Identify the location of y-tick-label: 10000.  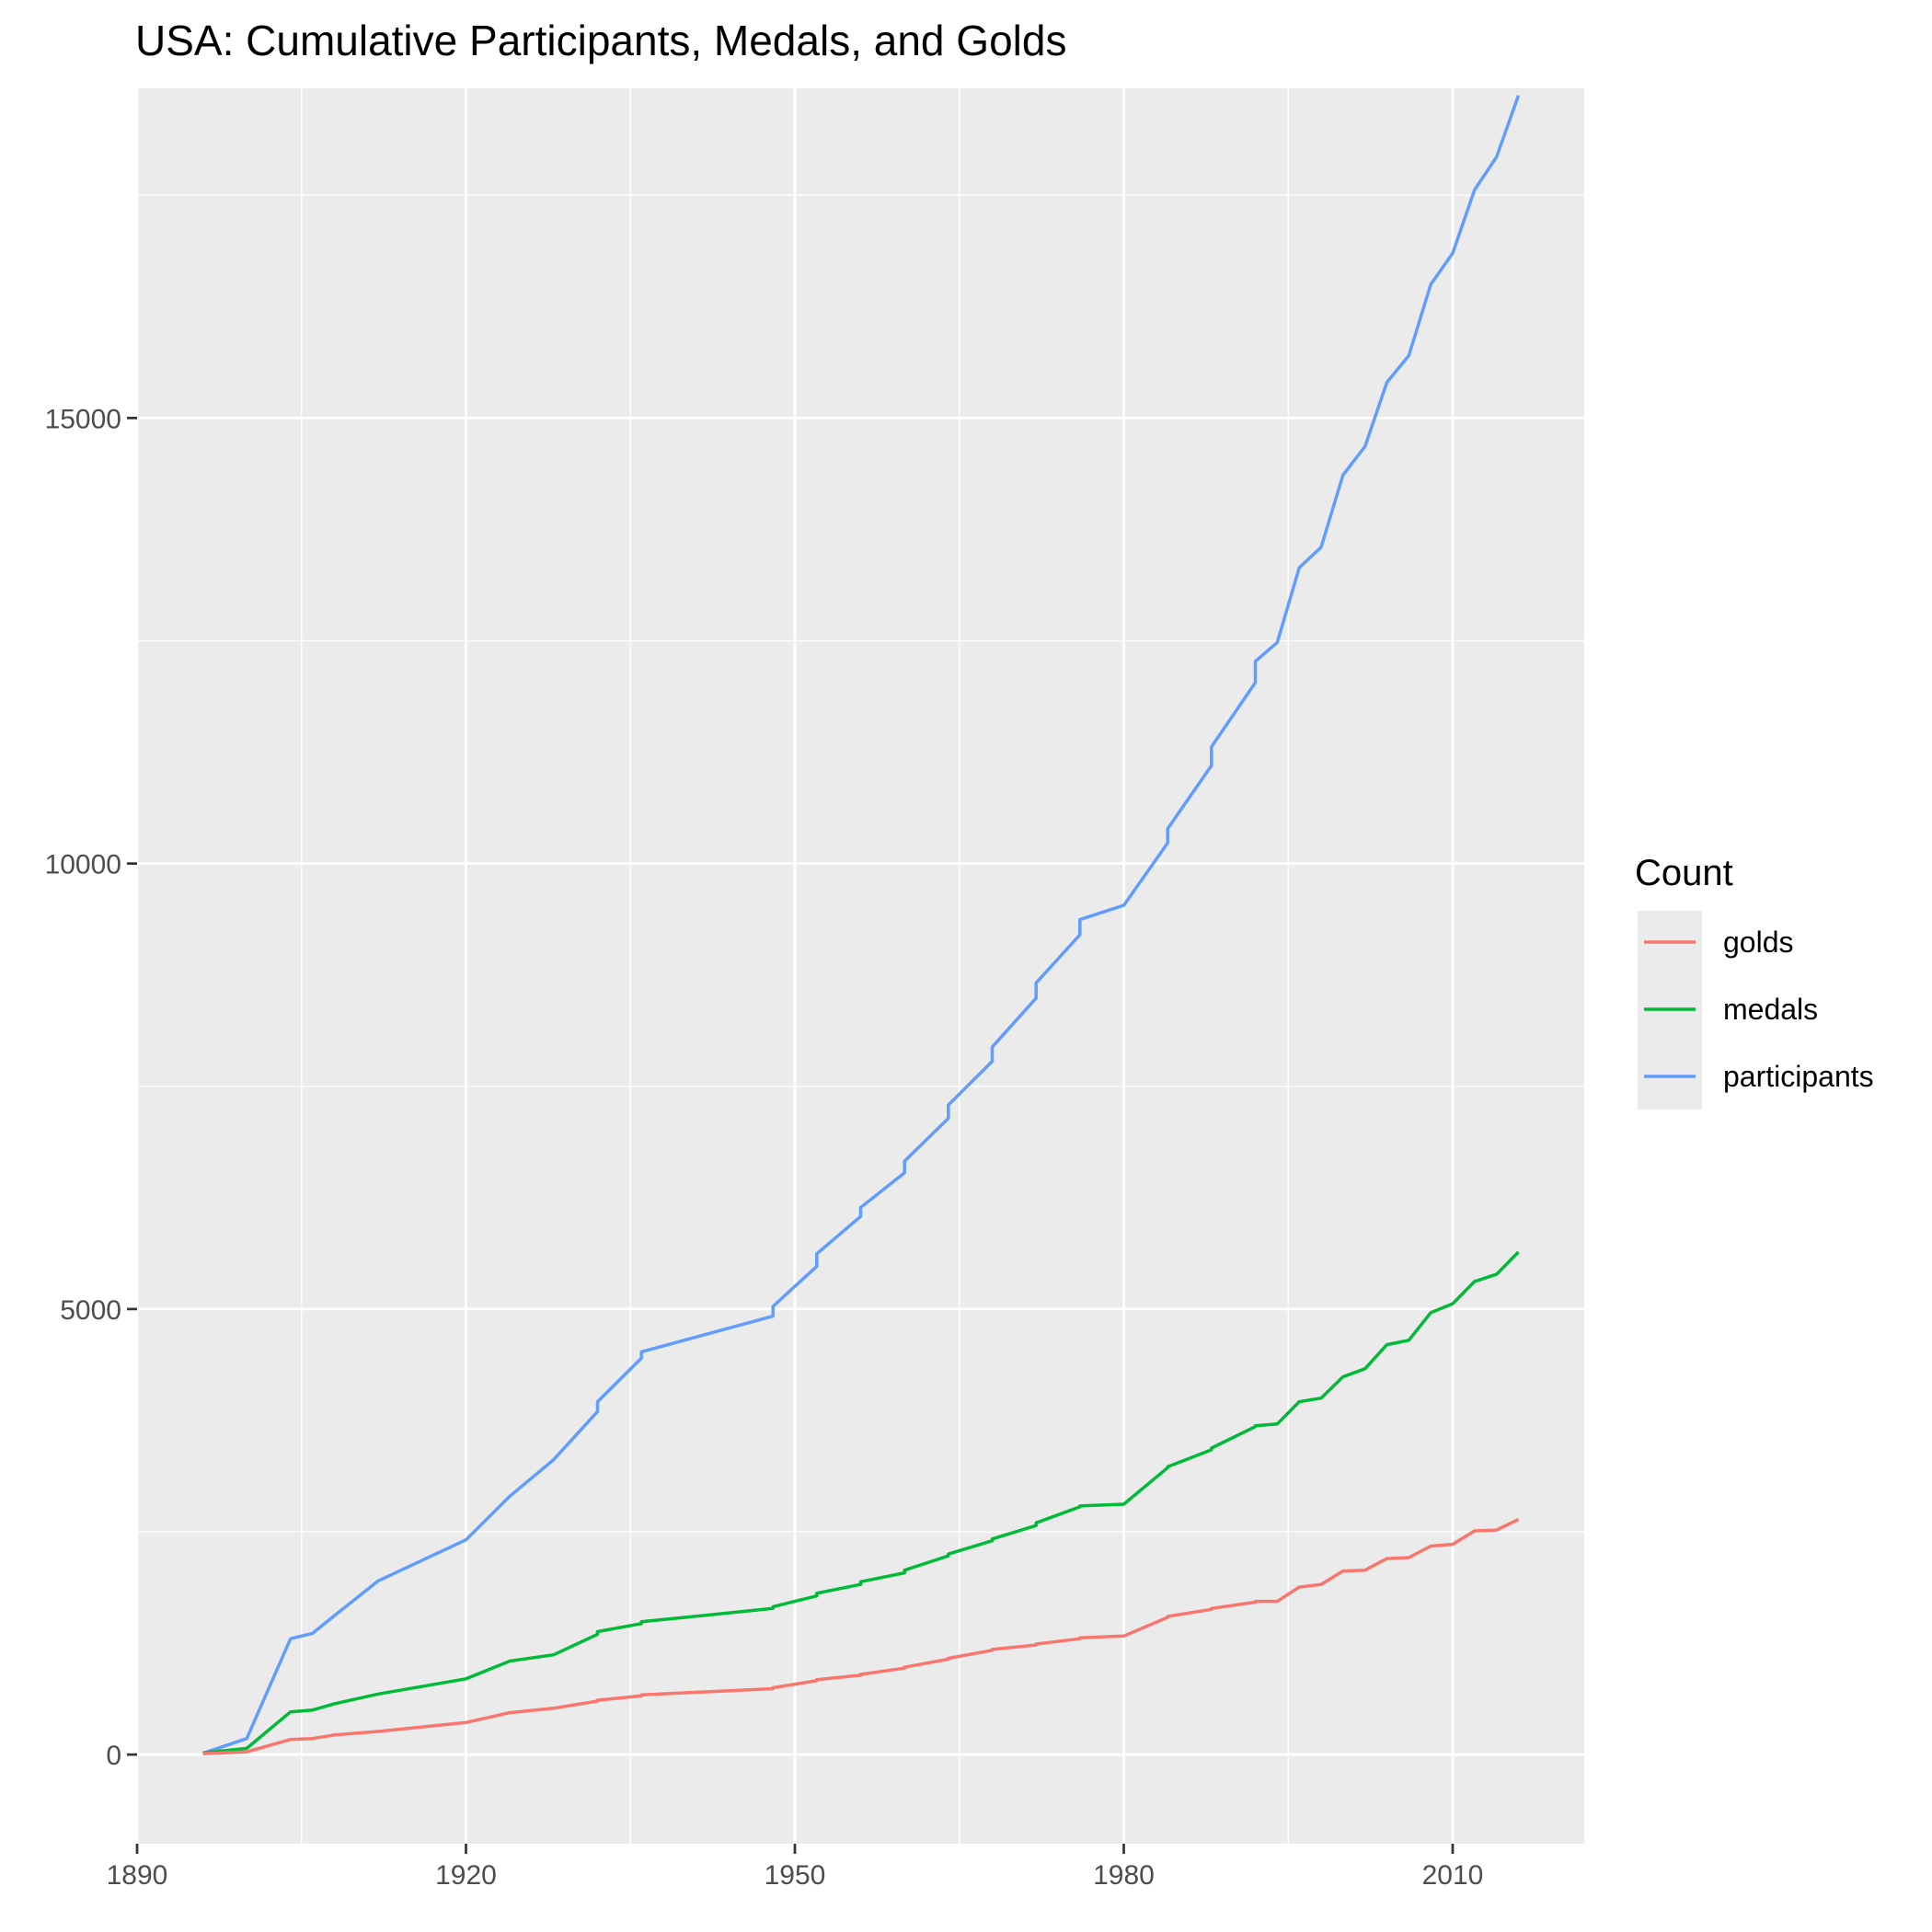
(83, 865).